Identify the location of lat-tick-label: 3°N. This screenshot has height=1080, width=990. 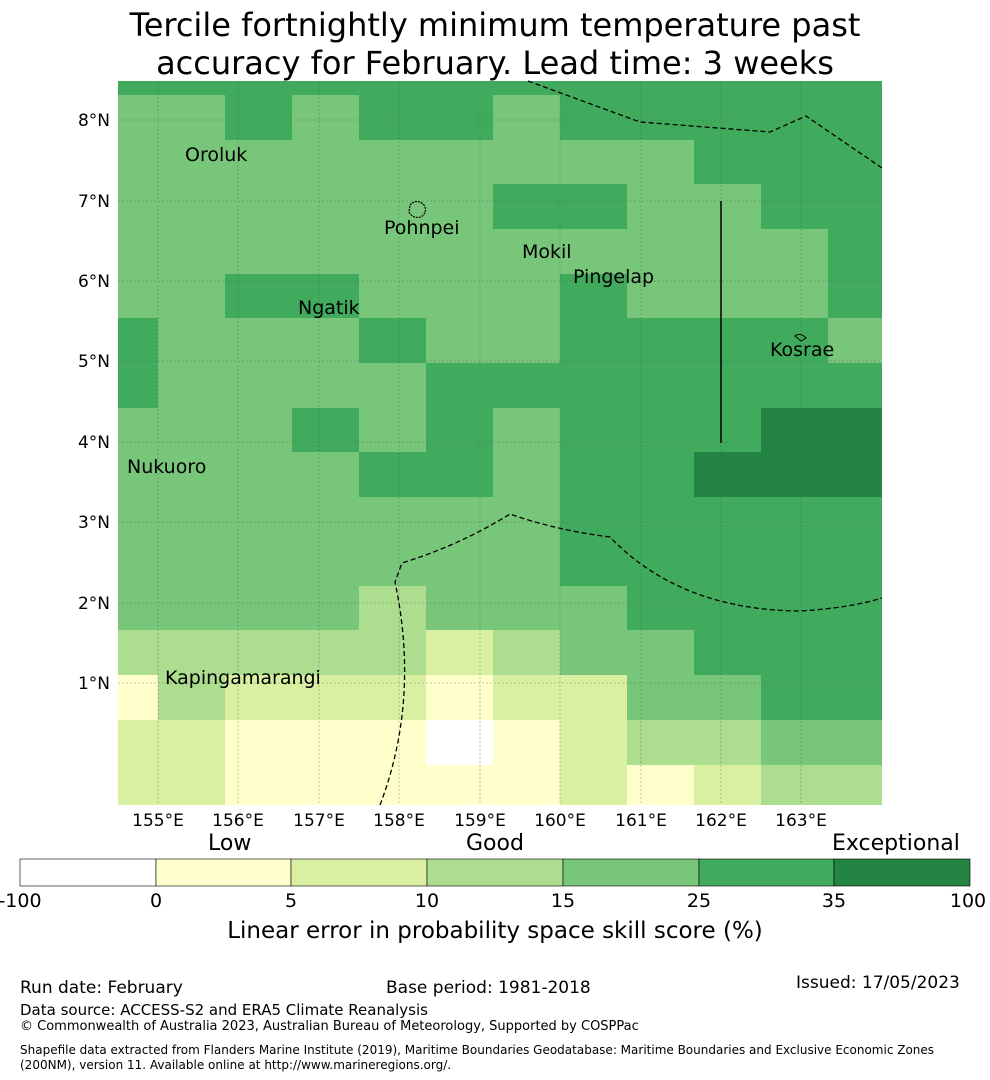
(94, 523).